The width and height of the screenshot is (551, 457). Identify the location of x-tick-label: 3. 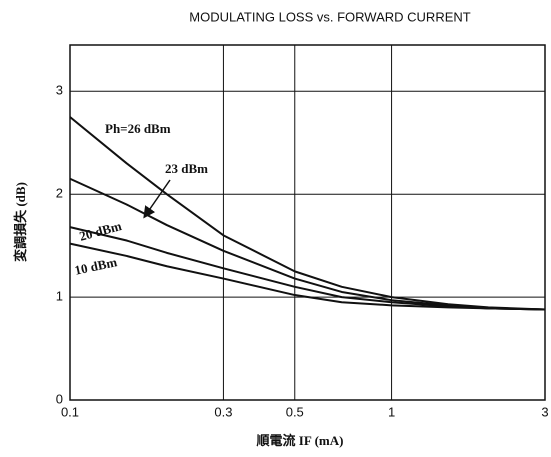
(544, 411).